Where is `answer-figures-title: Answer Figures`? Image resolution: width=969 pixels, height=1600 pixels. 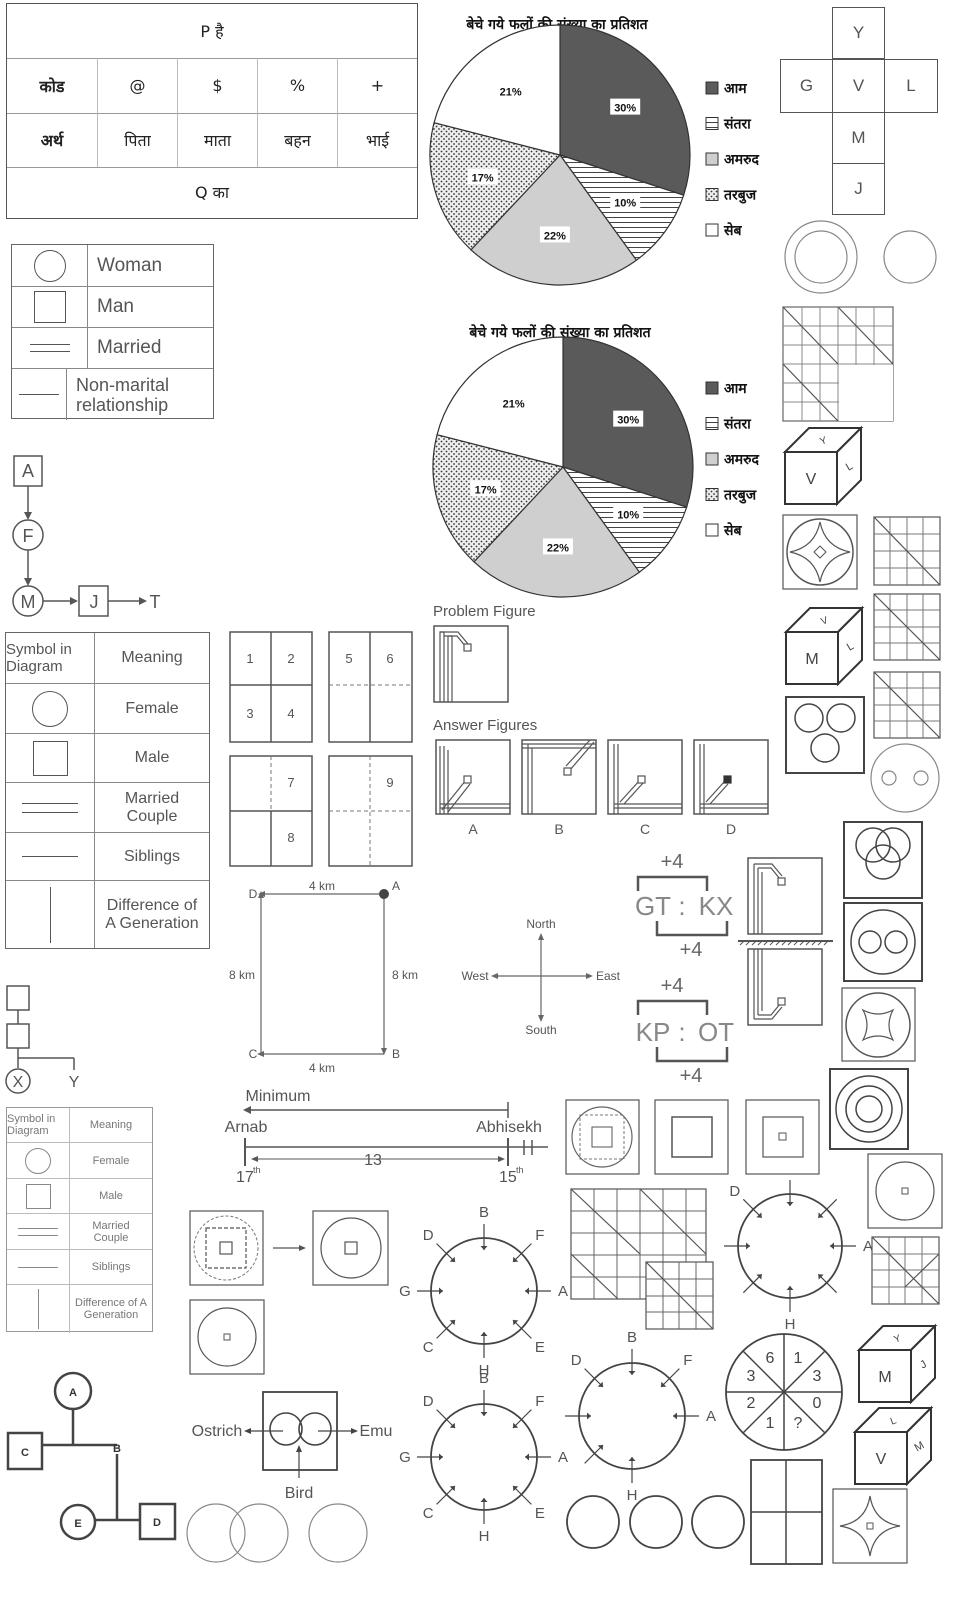
answer-figures-title: Answer Figures is located at coordinates (485, 725).